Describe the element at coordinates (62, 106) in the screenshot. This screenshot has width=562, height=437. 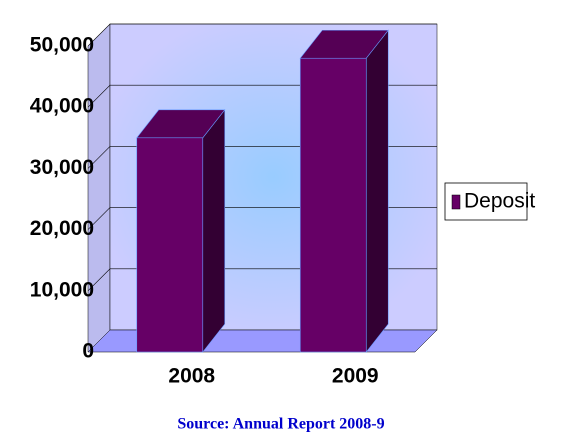
I see `y-tick-label: 40,000` at that location.